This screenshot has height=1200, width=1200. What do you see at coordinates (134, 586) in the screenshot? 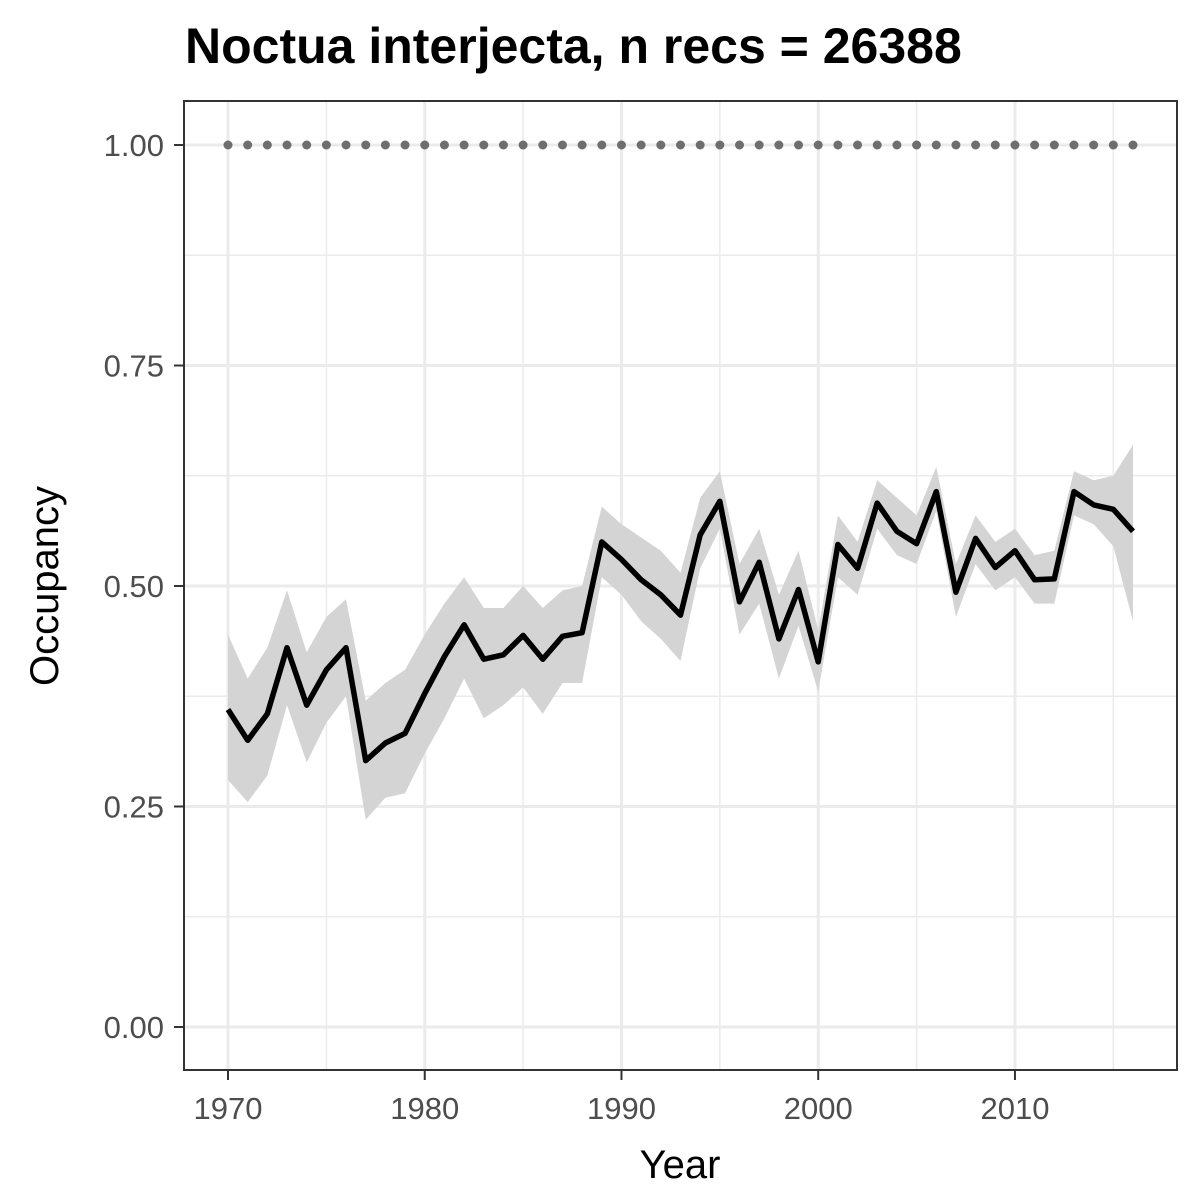
I see `y-tick-label: 0.50` at bounding box center [134, 586].